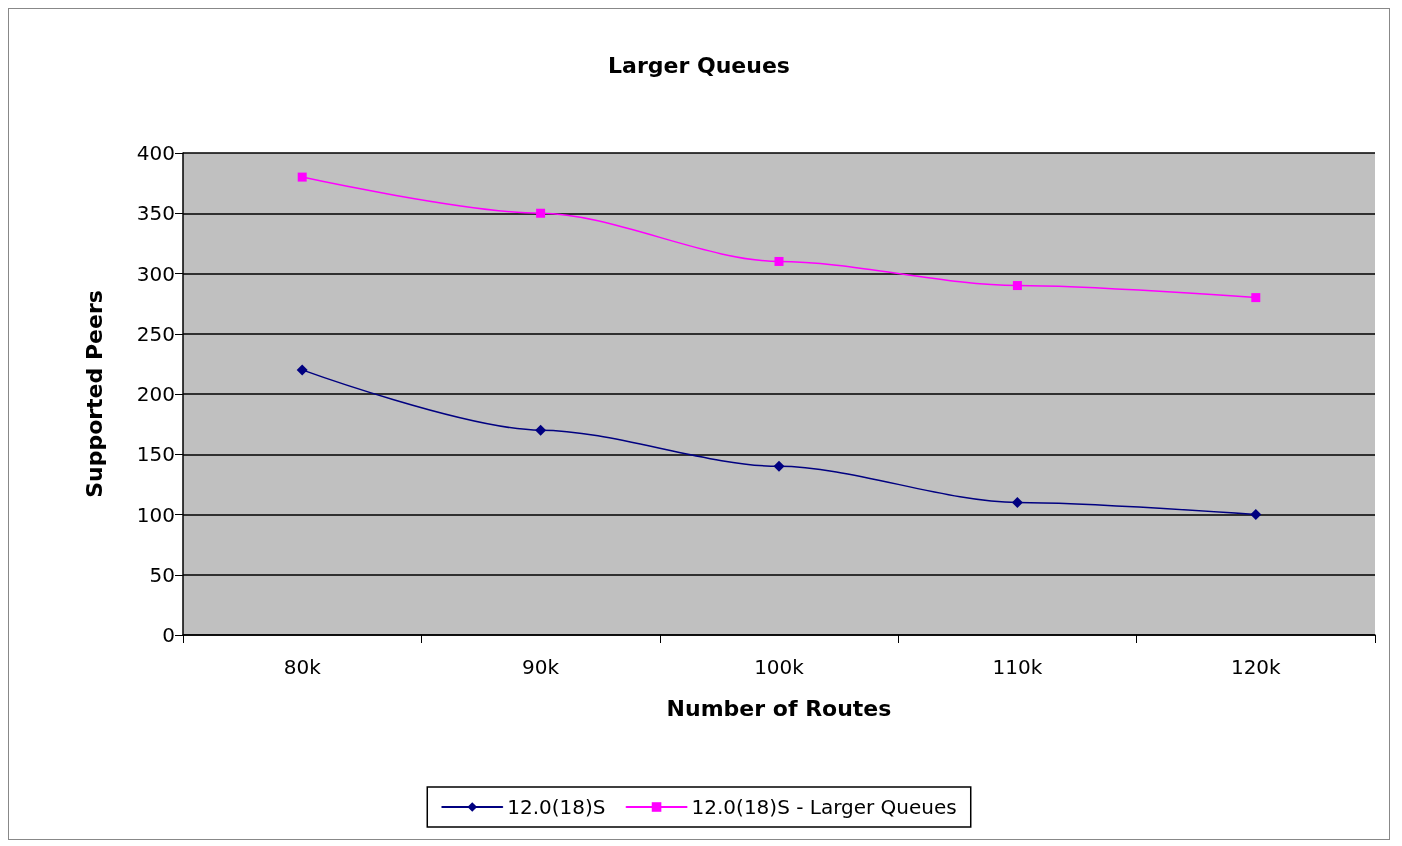  What do you see at coordinates (1256, 667) in the screenshot?
I see `x-tick-label: 120k` at bounding box center [1256, 667].